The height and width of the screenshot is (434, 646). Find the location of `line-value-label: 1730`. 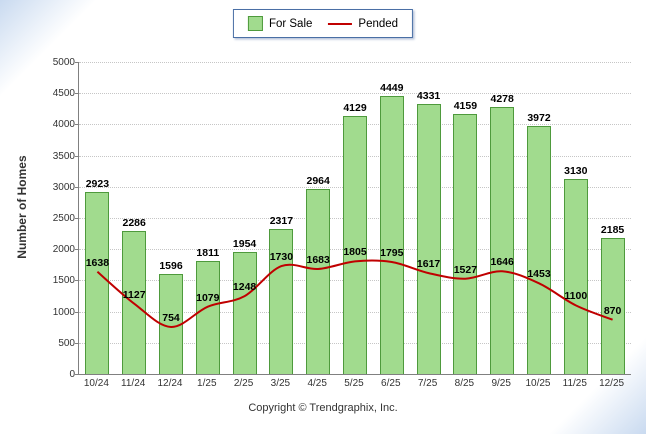

line-value-label: 1730 is located at coordinates (281, 257).